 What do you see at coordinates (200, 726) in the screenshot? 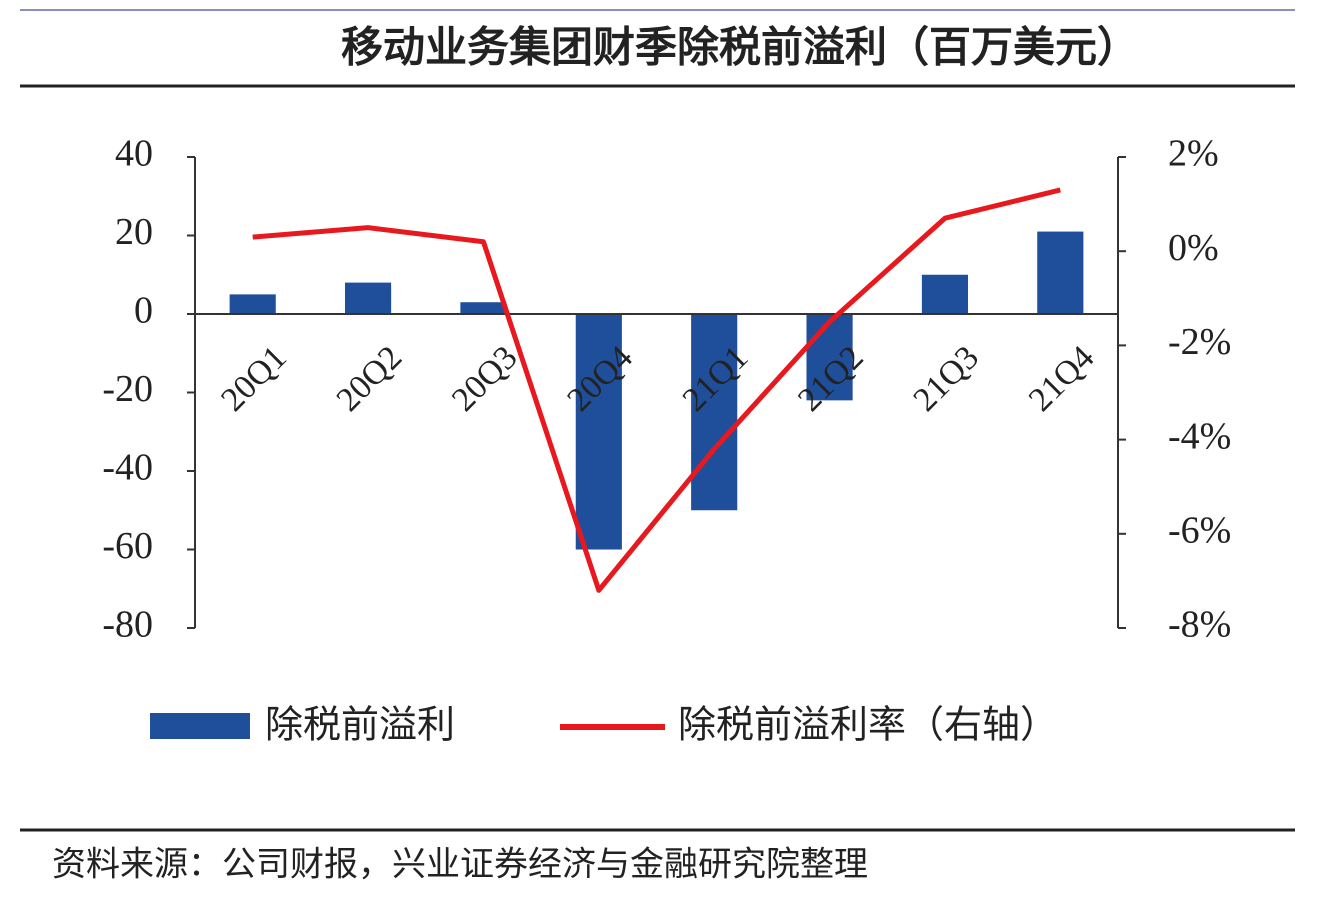
I see `legend-swatch` at bounding box center [200, 726].